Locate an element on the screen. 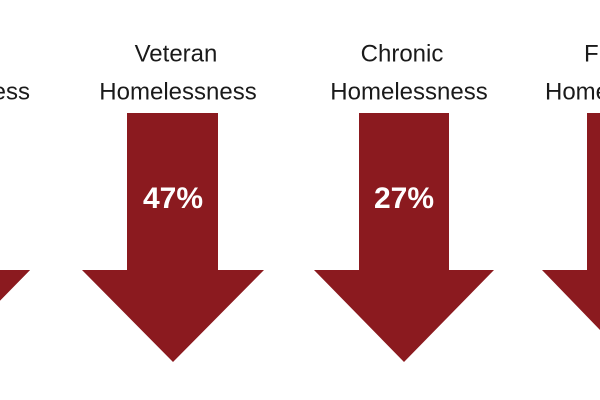 The width and height of the screenshot is (600, 400). item-label: Veteran is located at coordinates (176, 53).